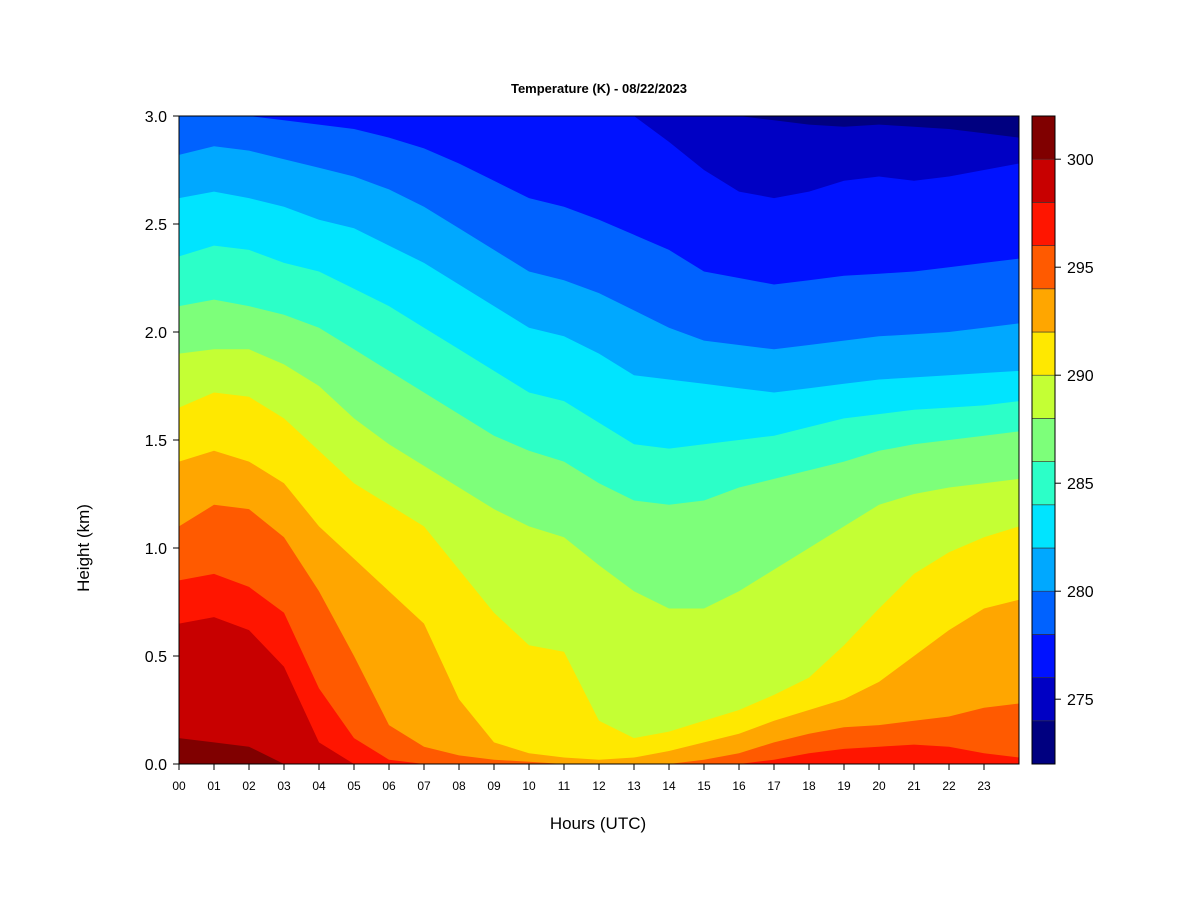 The width and height of the screenshot is (1200, 900). Describe the element at coordinates (984, 786) in the screenshot. I see `x-tick-label: 23` at that location.